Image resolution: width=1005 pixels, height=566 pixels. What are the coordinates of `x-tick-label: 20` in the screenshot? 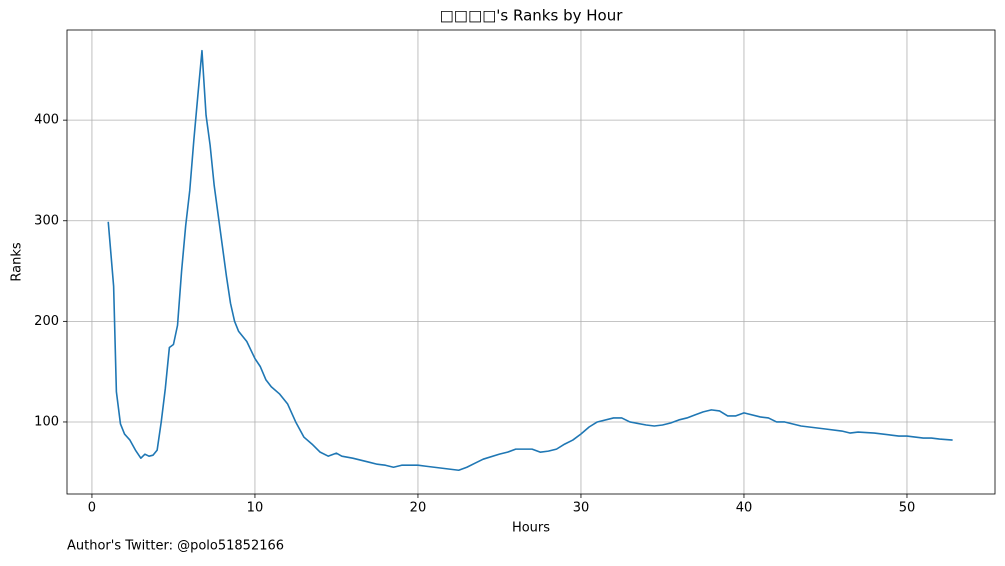 It's located at (418, 508).